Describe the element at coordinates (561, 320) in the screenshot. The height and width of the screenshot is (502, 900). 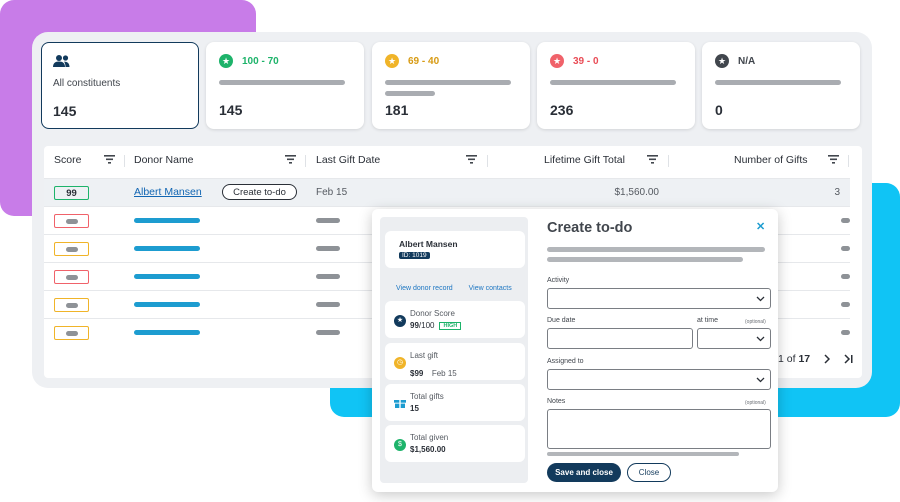
I see `due-date-label: Due date` at that location.